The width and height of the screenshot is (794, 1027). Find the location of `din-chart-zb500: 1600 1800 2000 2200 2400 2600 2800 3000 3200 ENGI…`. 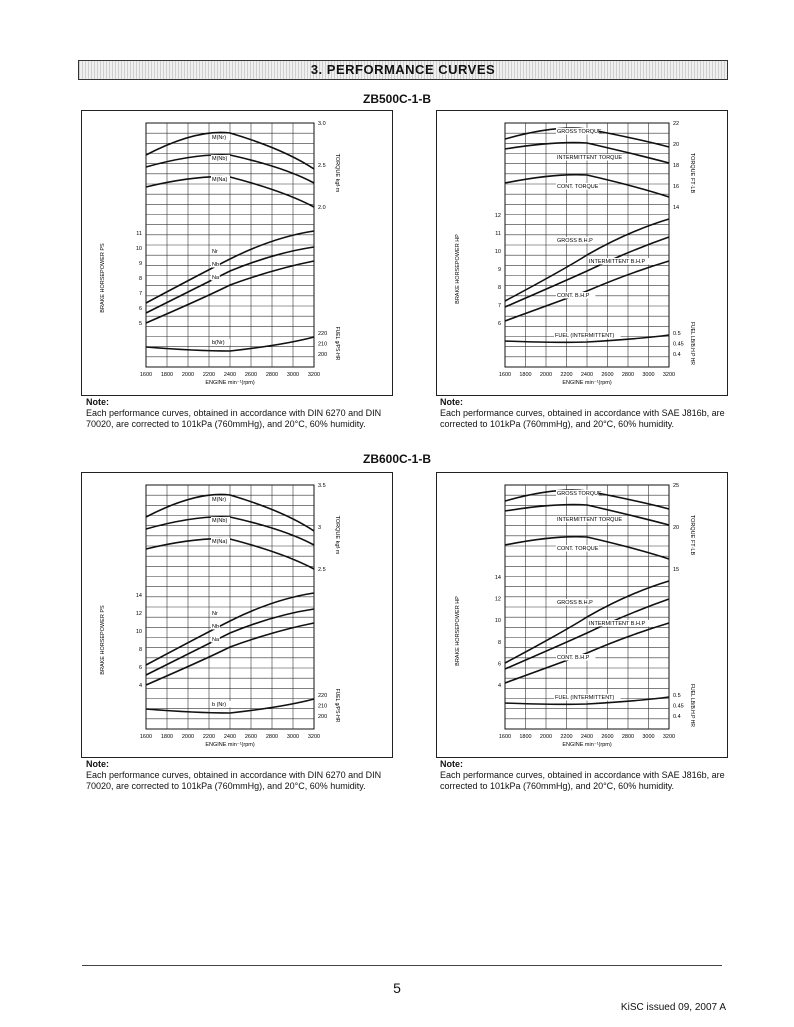

din-chart-zb500: 1600 1800 2000 2200 2400 2600 2800 3000 3200 ENGI… is located at coordinates (237, 253).